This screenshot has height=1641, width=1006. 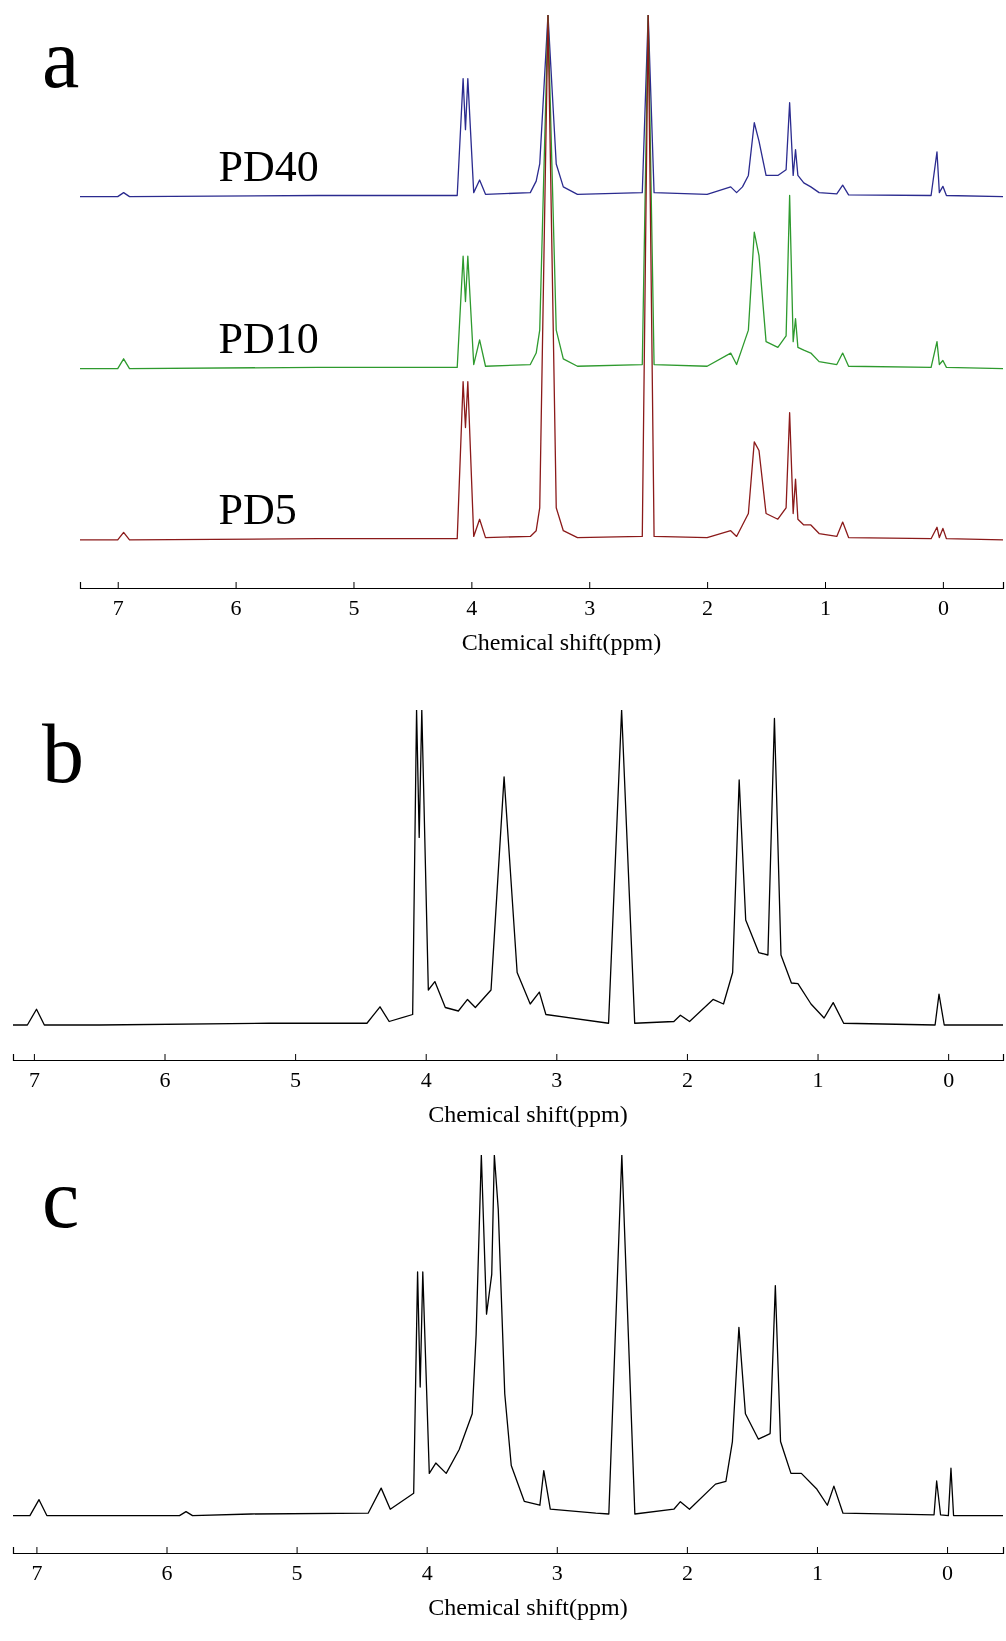 What do you see at coordinates (268, 338) in the screenshot?
I see `series-label: PD10` at bounding box center [268, 338].